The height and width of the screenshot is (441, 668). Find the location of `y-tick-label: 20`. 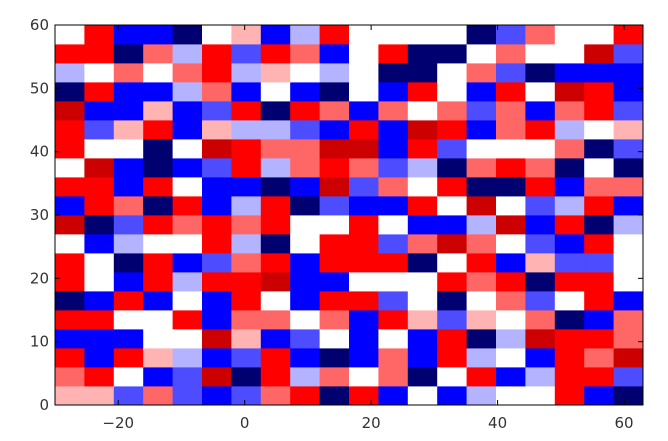

y-tick-label: 20 is located at coordinates (39, 278).